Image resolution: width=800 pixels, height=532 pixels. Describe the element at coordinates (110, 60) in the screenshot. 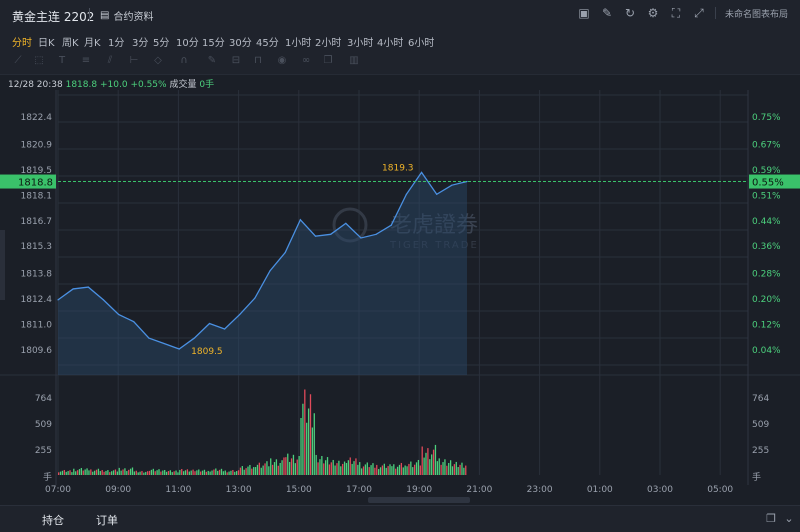

I see `channel-tool-icon: ⫽` at that location.